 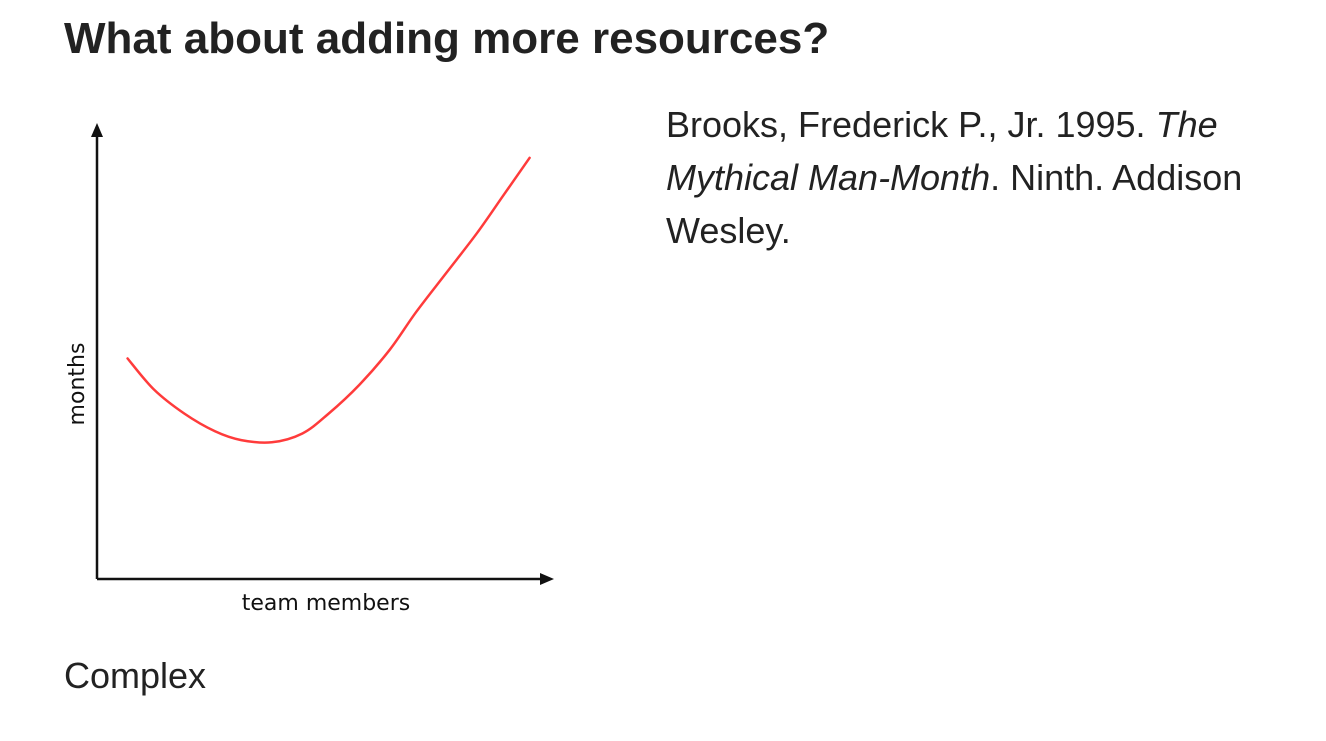 I want to click on x-axis-label: team members, so click(x=326, y=603).